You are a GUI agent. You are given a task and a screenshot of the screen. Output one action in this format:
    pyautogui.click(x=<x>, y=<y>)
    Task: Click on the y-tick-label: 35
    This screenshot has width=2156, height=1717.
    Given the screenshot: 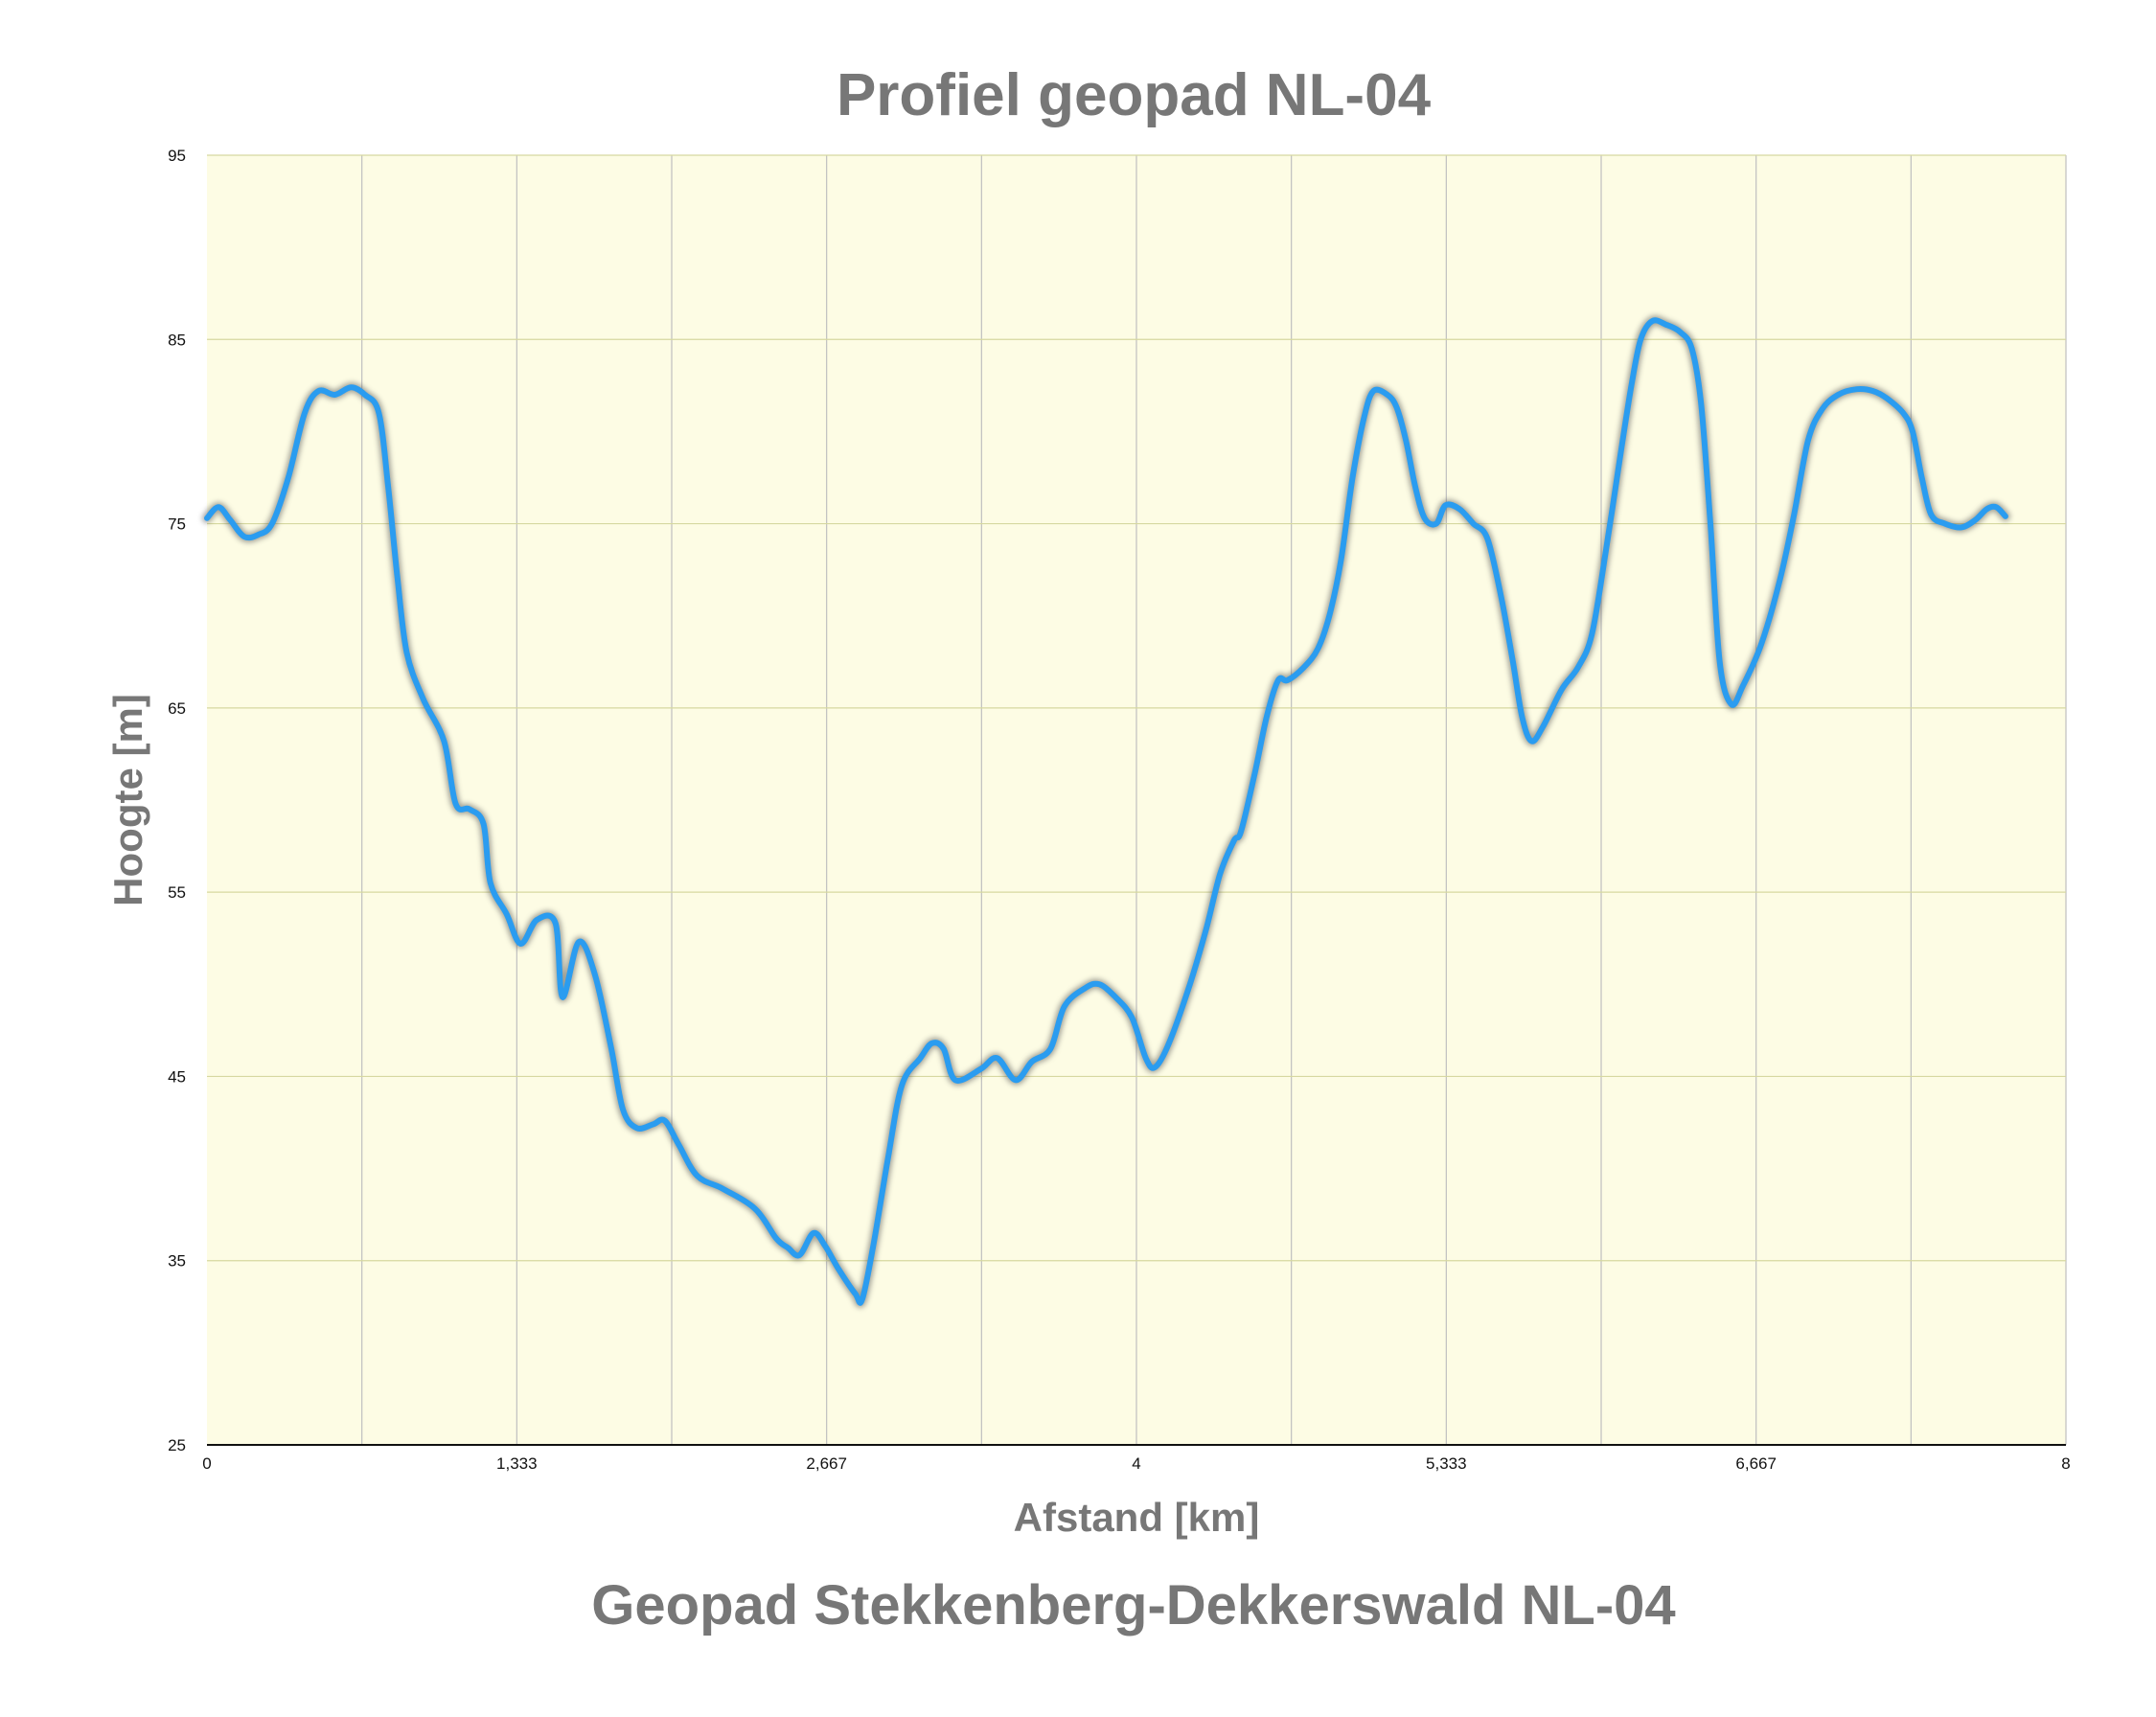 What is the action you would take?
    pyautogui.click(x=177, y=1261)
    